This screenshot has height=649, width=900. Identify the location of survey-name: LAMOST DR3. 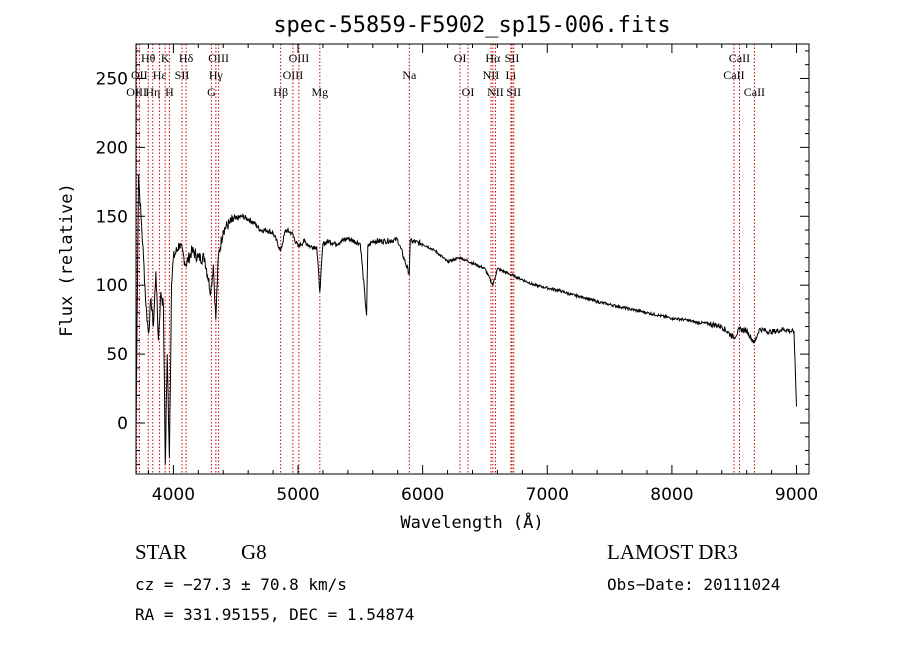
(672, 552).